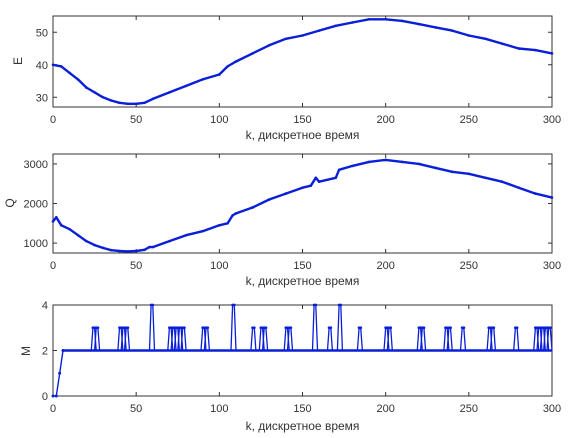  I want to click on chart-m-x-tick-label: 150, so click(302, 409).